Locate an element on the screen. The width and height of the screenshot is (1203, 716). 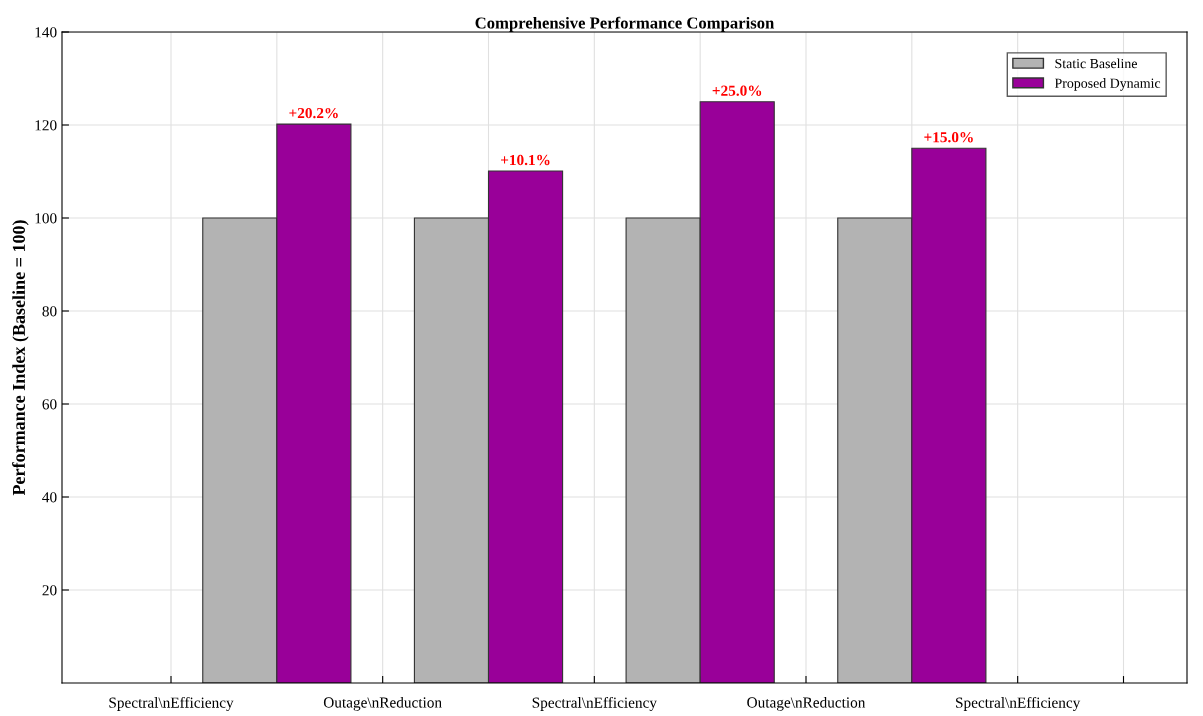
y-tick-label: 60 is located at coordinates (49, 404).